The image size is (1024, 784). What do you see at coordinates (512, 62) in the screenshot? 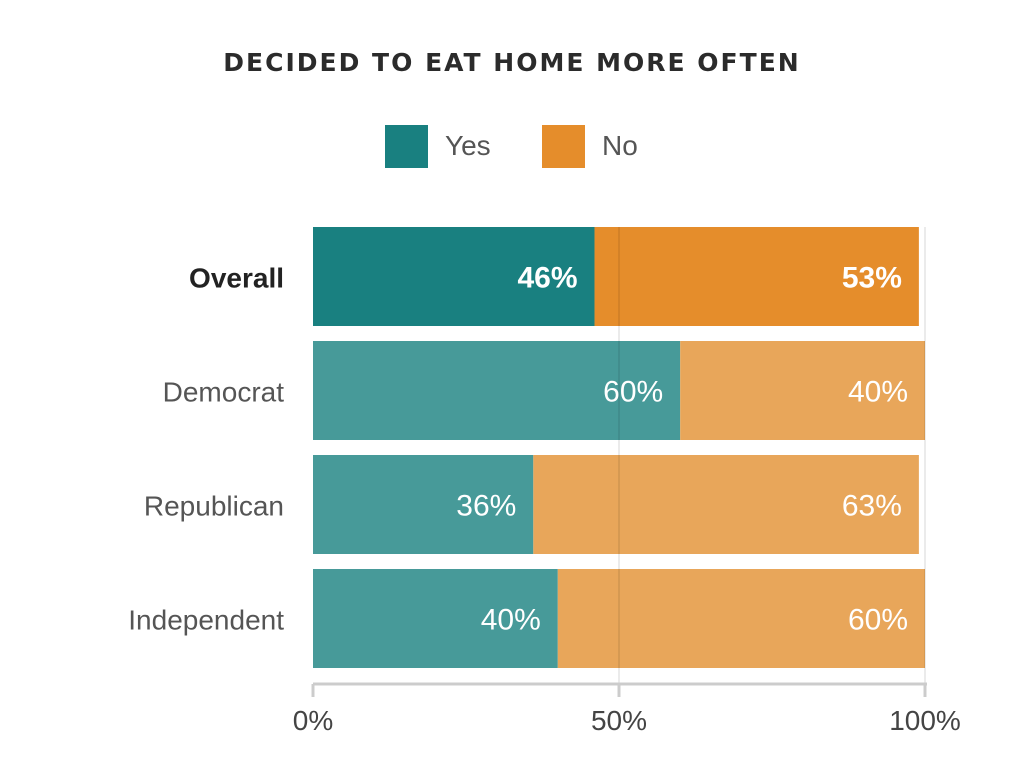
I see `chart-title: DECIDED TO EAT HOME MORE OFTEN` at bounding box center [512, 62].